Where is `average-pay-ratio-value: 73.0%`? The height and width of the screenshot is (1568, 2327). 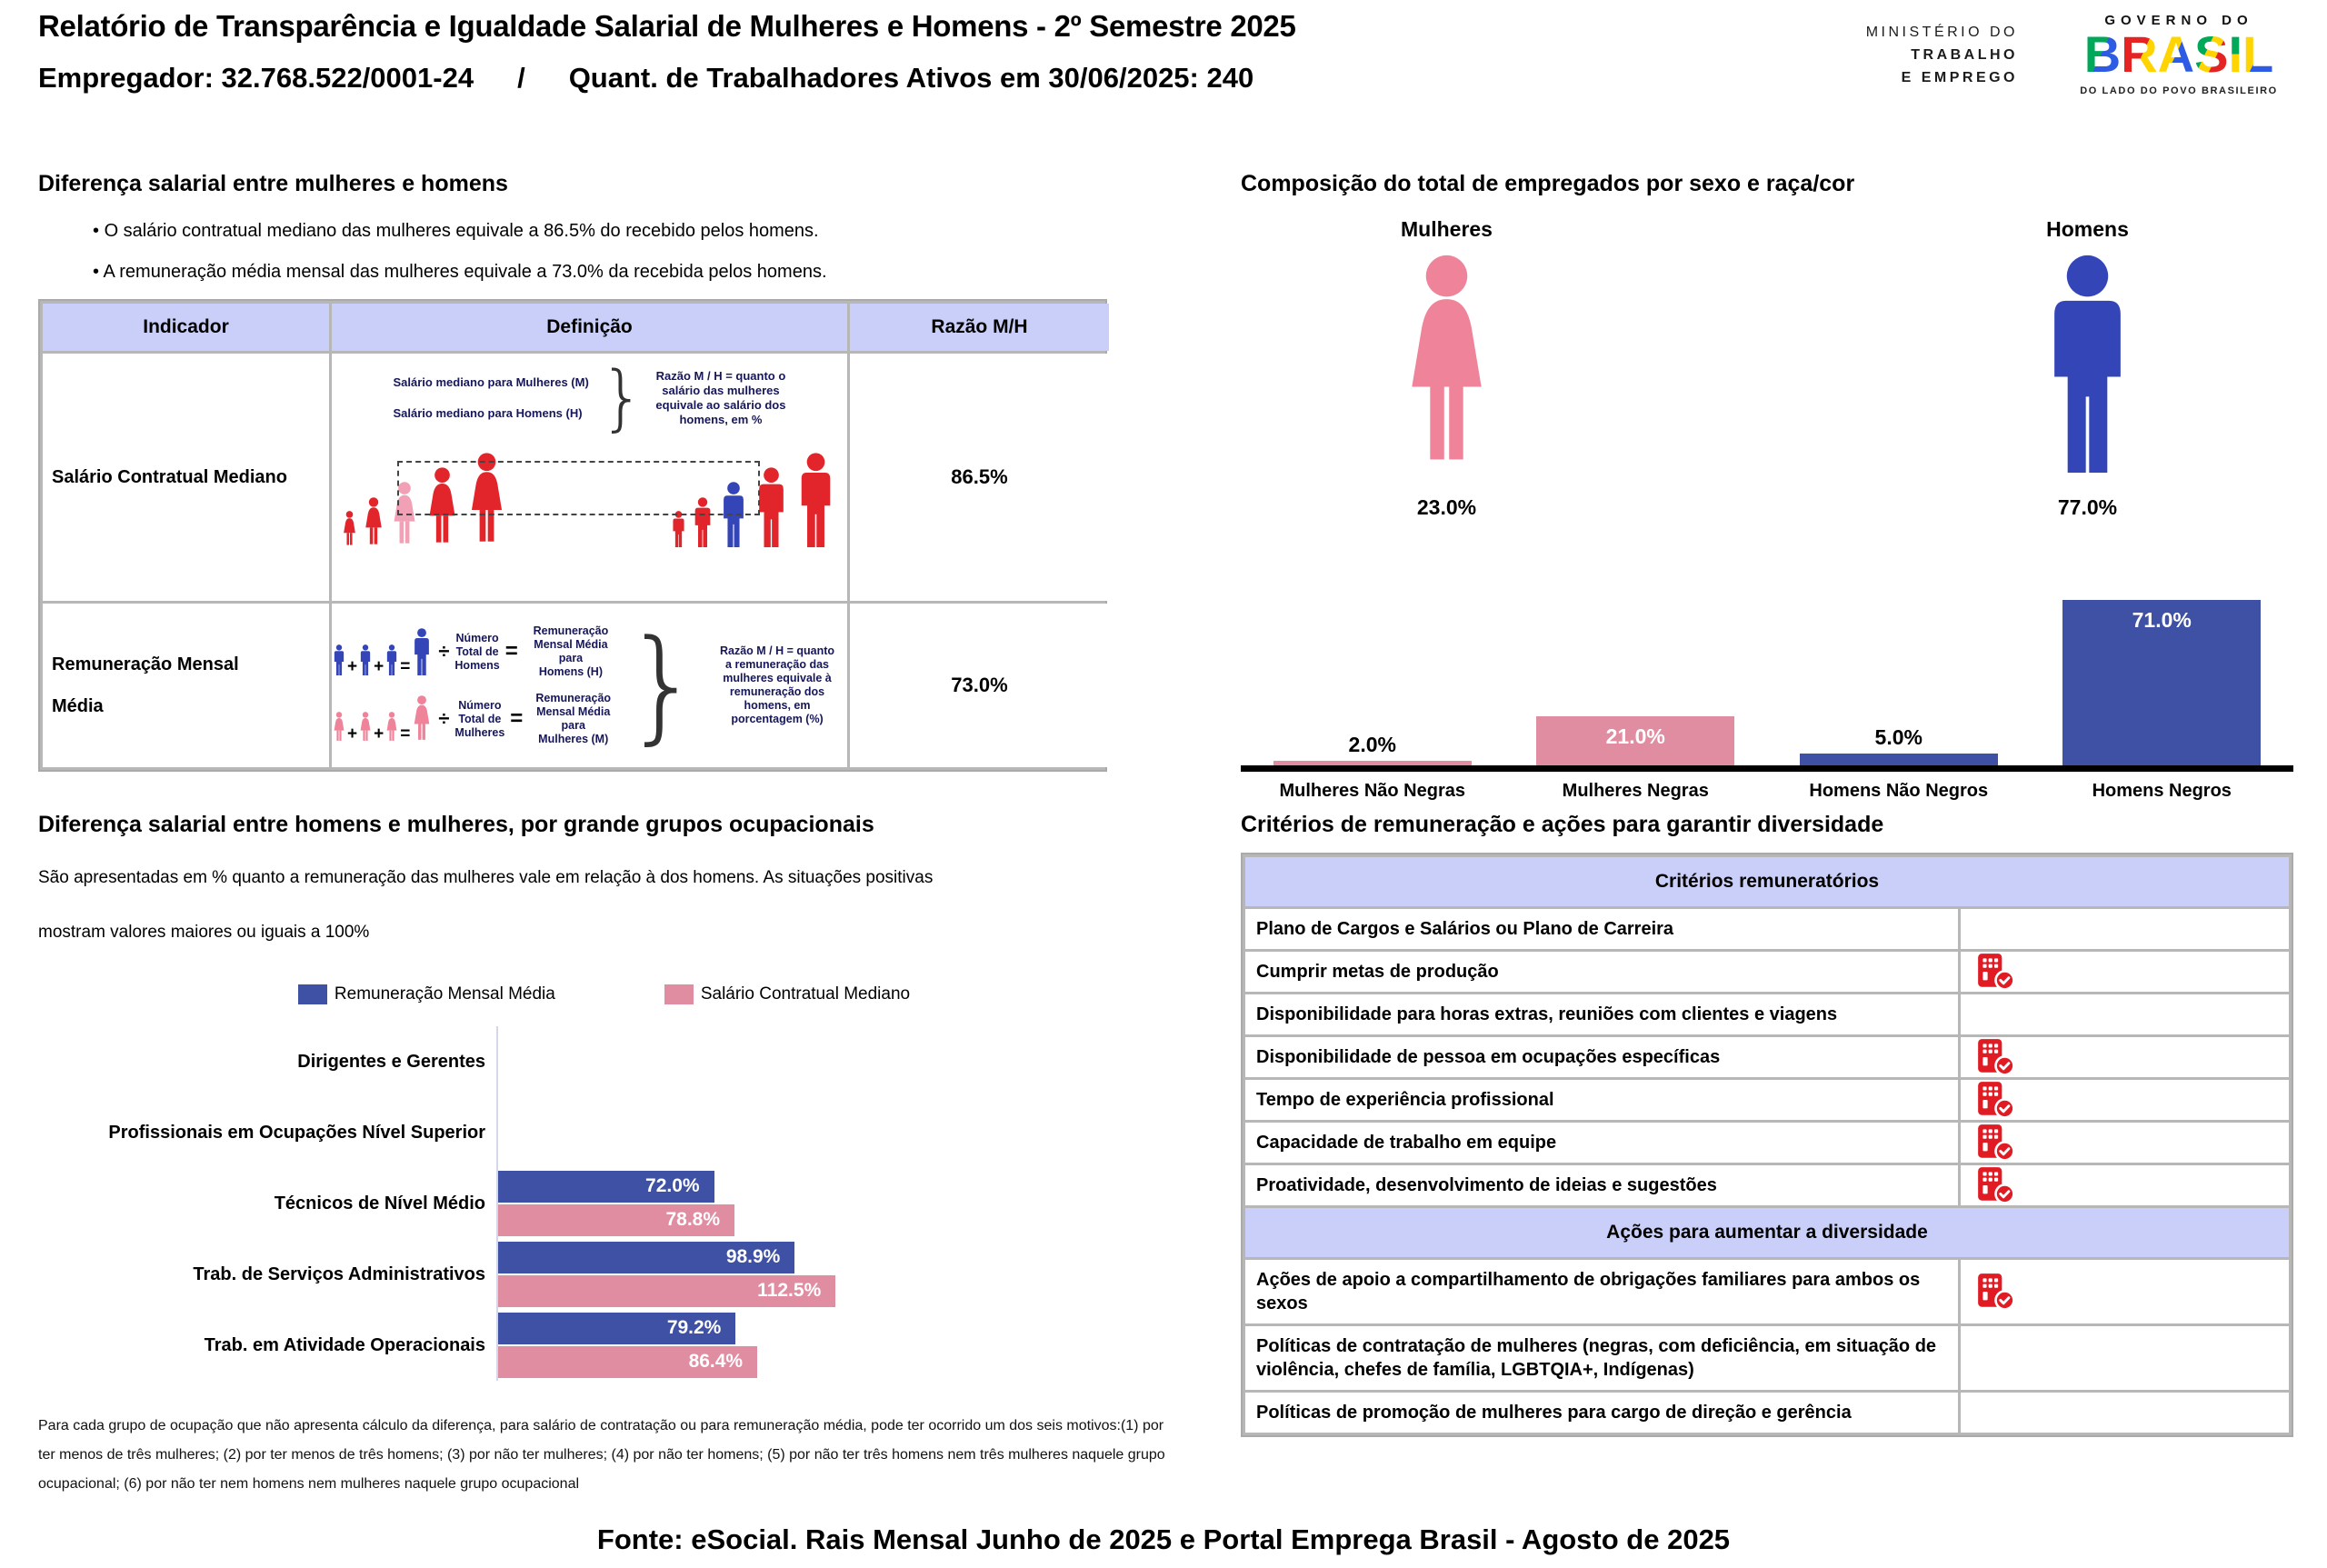 average-pay-ratio-value: 73.0% is located at coordinates (979, 686).